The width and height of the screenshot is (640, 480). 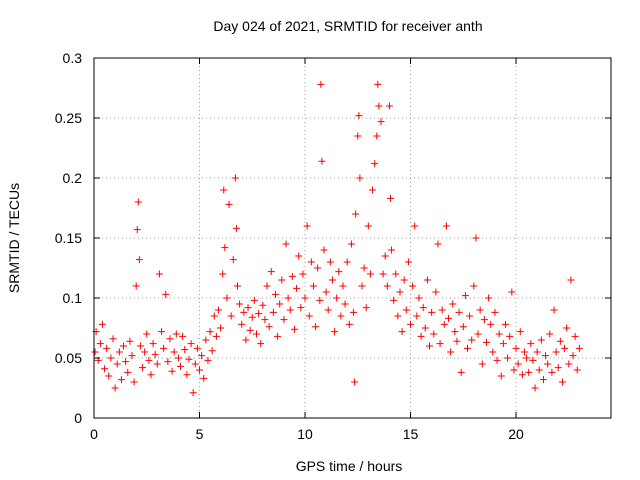 I want to click on x-tick-label: 15, so click(x=411, y=434).